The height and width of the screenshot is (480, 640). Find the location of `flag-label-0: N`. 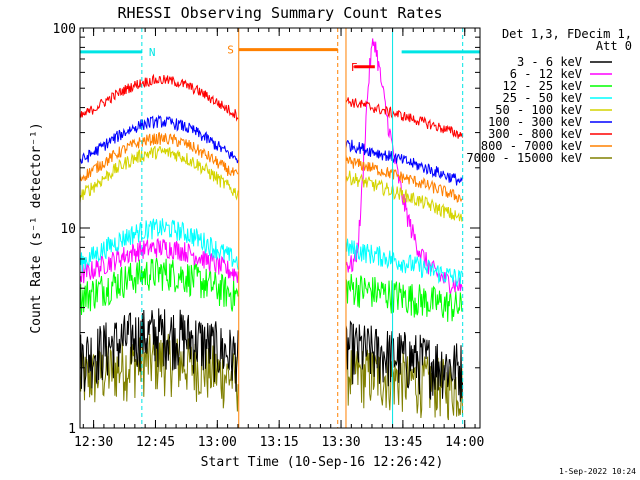

flag-label-0: N is located at coordinates (152, 52).